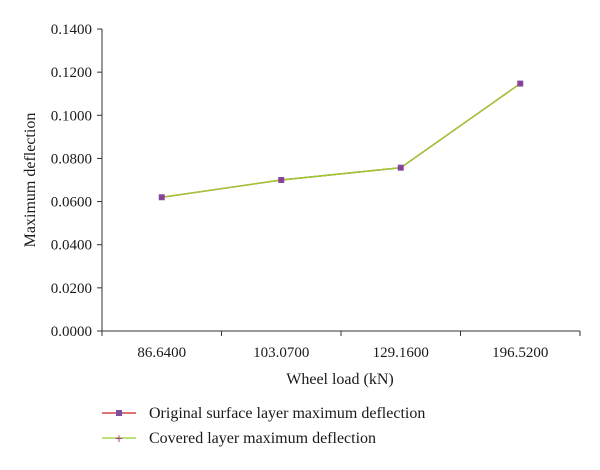 The height and width of the screenshot is (470, 600). I want to click on y-tick-label: 0.0600, so click(71, 203).